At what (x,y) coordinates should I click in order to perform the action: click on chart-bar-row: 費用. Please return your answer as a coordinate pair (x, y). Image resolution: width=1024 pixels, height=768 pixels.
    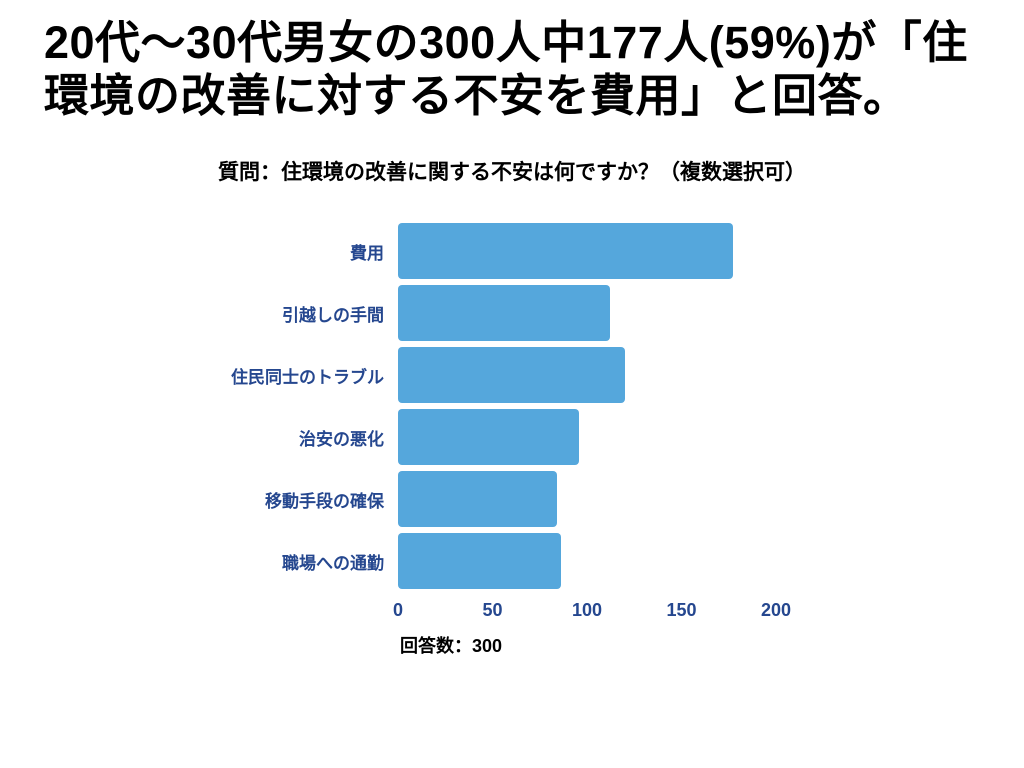
    Looking at the image, I should click on (512, 251).